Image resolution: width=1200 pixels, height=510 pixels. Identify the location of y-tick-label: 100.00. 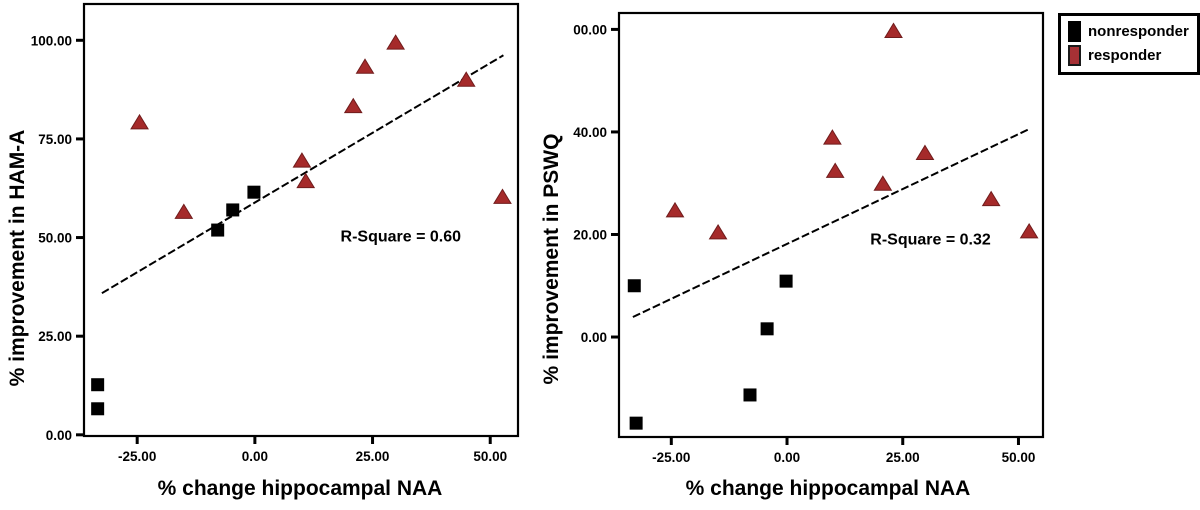
(51, 40).